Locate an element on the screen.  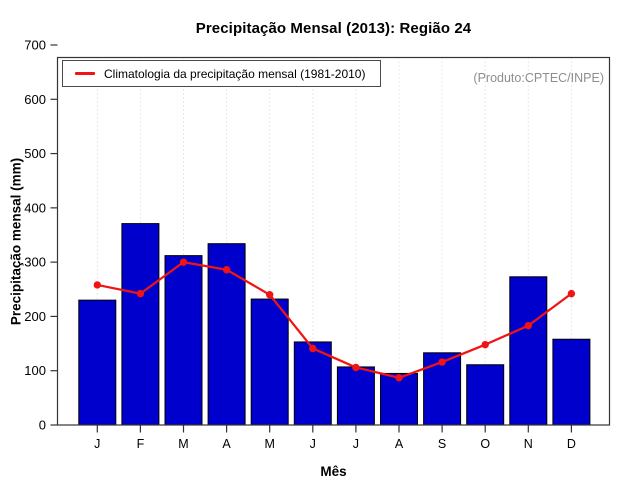
x-tick-label-7: A is located at coordinates (399, 444).